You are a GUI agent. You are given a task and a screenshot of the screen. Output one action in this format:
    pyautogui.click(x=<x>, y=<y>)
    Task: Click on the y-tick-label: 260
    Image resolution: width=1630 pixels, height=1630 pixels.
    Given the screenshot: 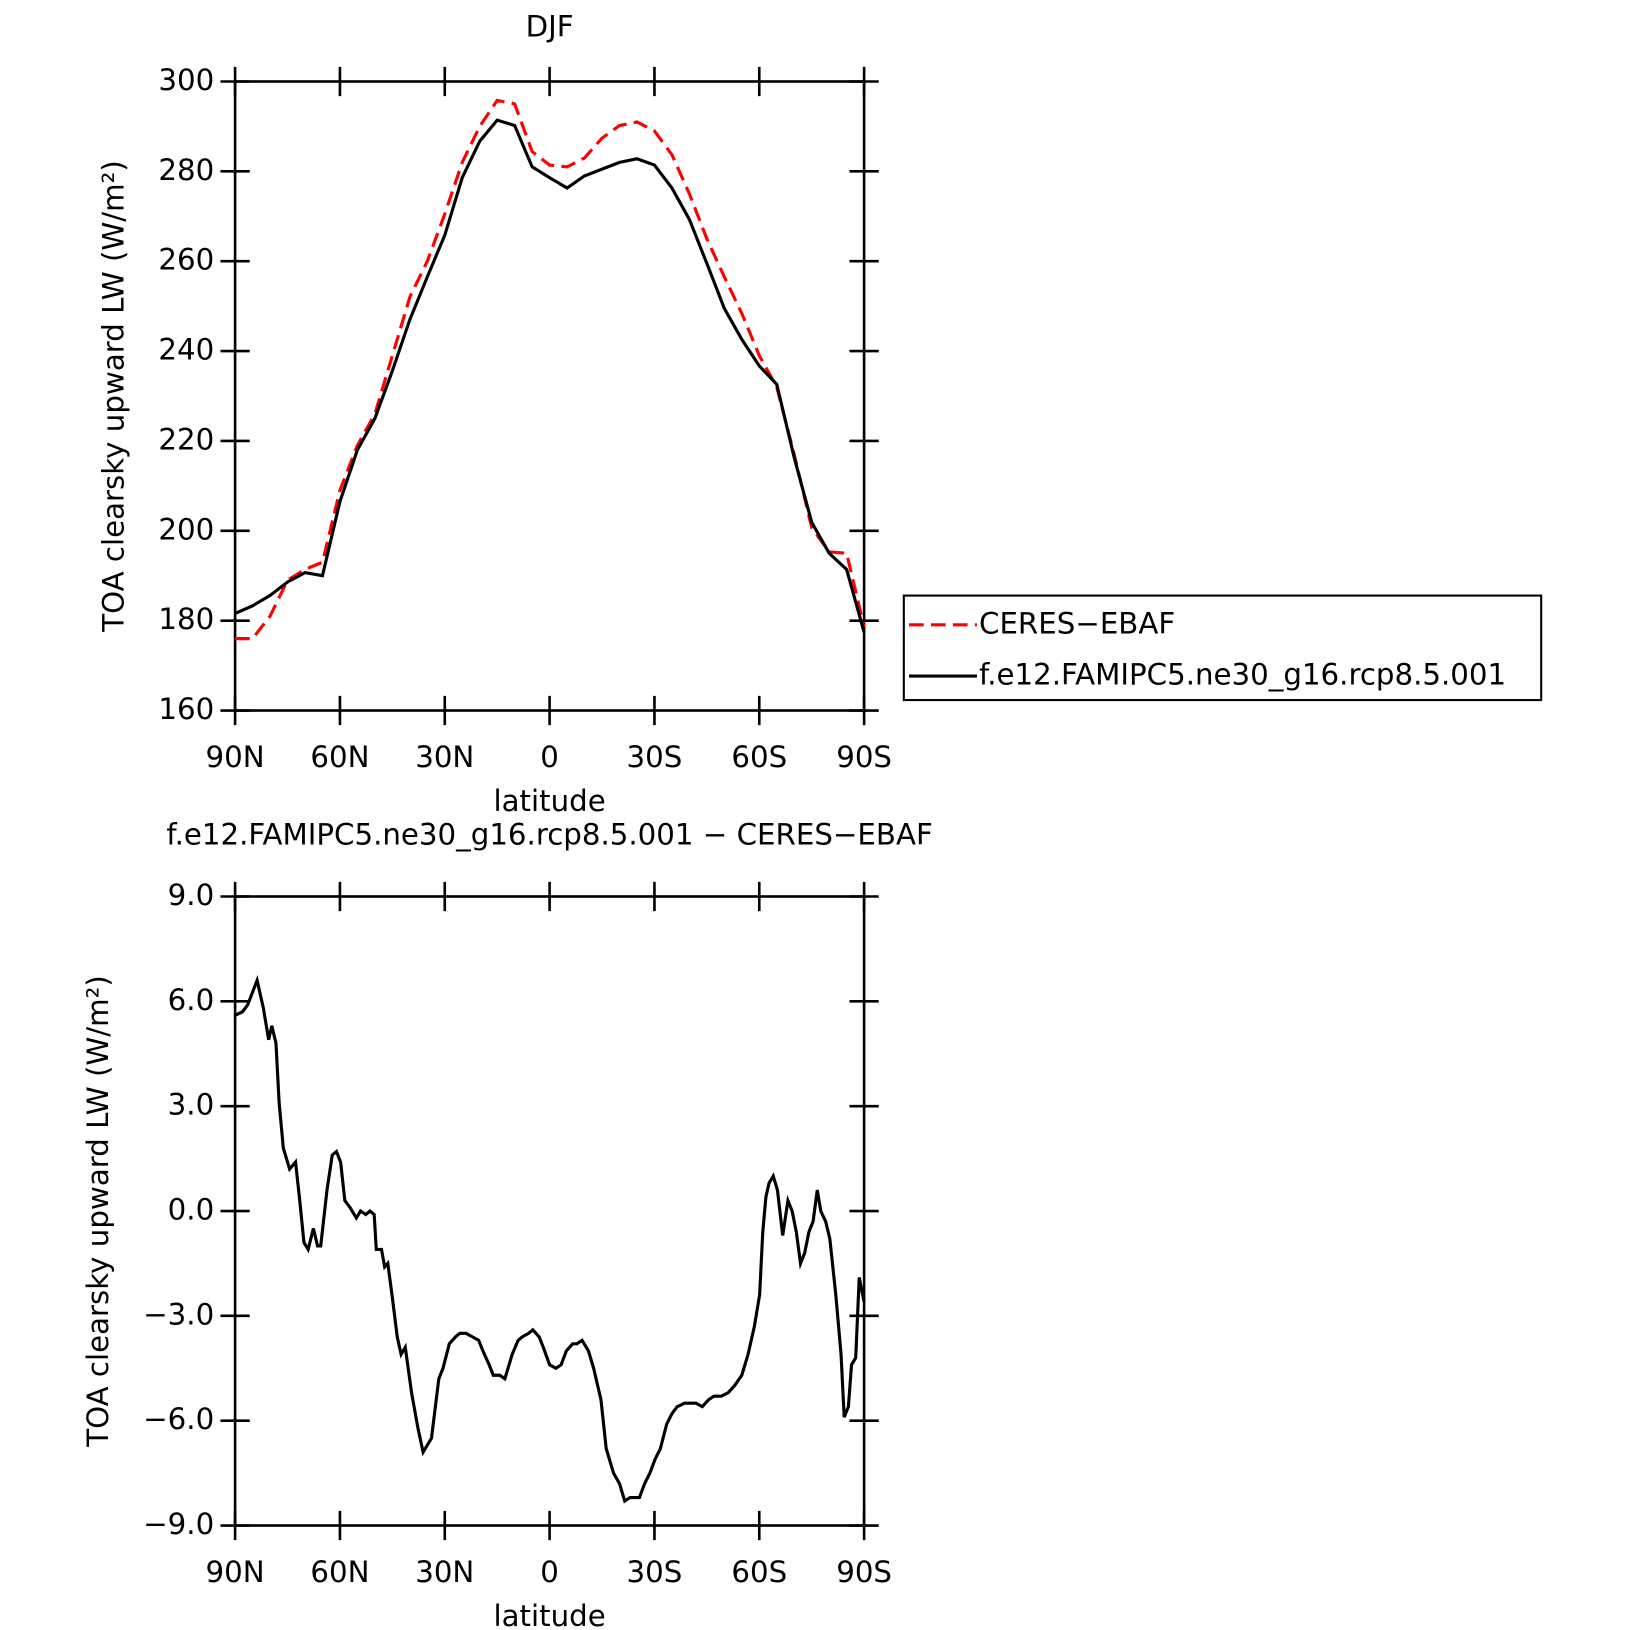 What is the action you would take?
    pyautogui.click(x=186, y=260)
    